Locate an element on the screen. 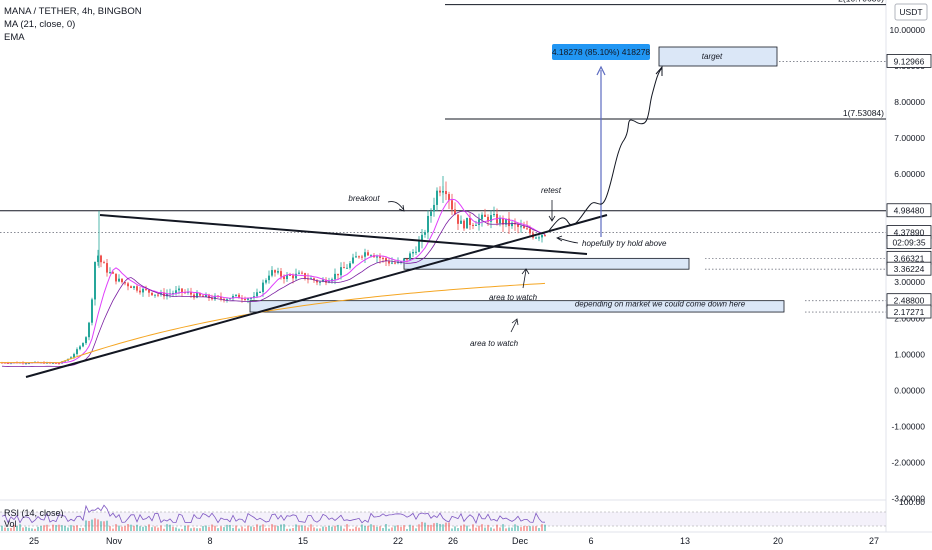  time-tick-label: 6 is located at coordinates (590, 541).